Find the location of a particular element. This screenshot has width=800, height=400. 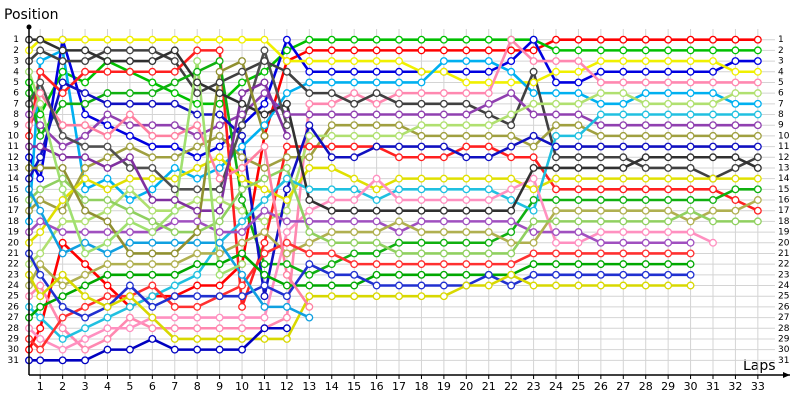

y-tick-label: 10 is located at coordinates (14, 136).